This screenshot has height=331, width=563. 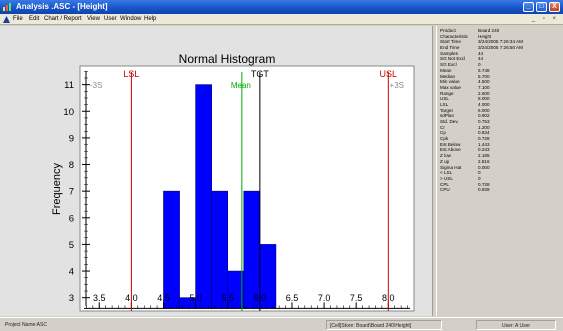 What do you see at coordinates (484, 110) in the screenshot?
I see `stat-value: 6.000` at bounding box center [484, 110].